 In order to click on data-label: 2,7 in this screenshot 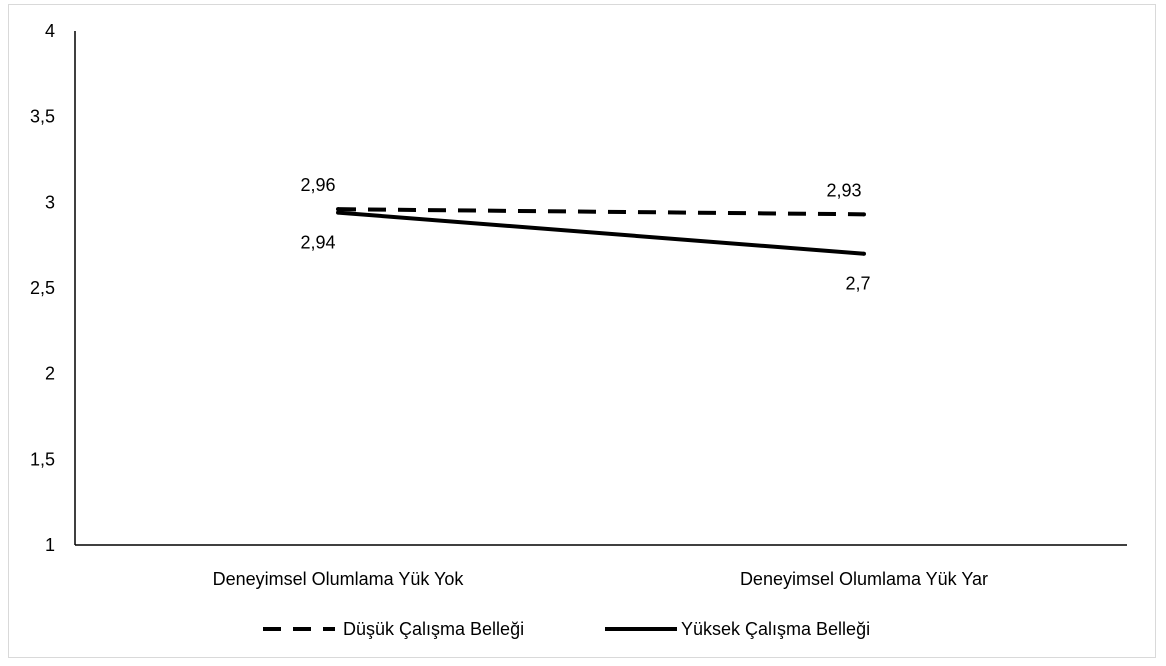, I will do `click(857, 284)`.